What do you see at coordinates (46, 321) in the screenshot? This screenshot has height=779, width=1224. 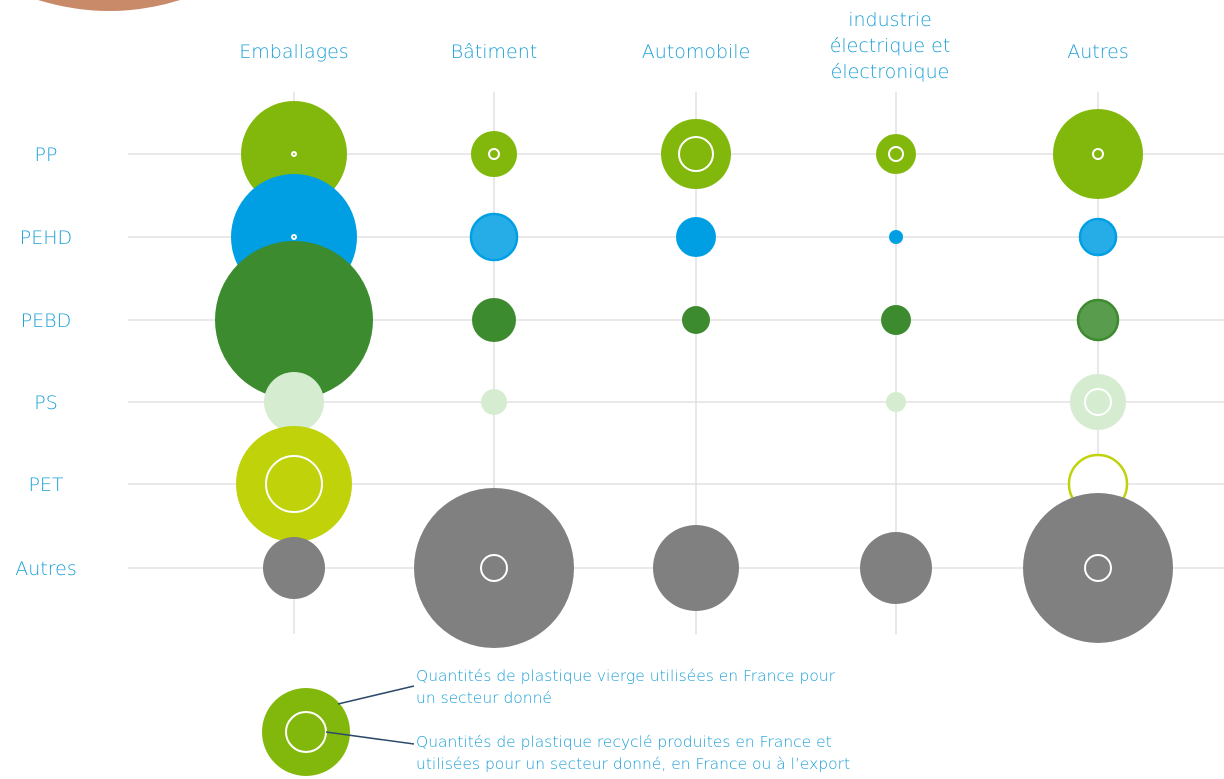 I see `row-label-pebd: PEBD` at bounding box center [46, 321].